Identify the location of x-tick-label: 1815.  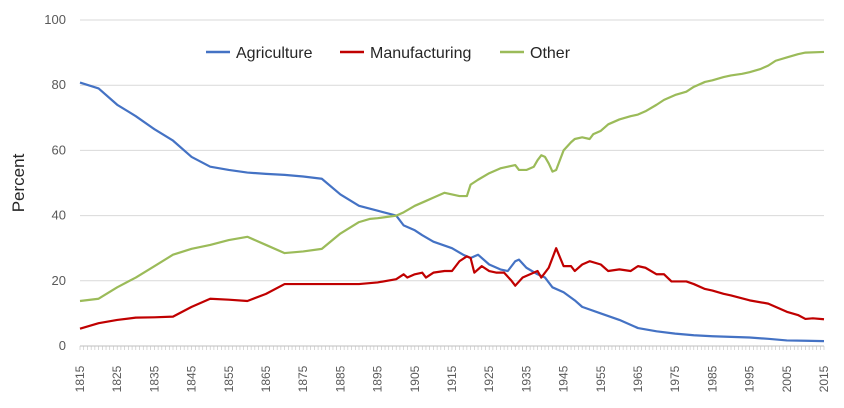
(80, 378).